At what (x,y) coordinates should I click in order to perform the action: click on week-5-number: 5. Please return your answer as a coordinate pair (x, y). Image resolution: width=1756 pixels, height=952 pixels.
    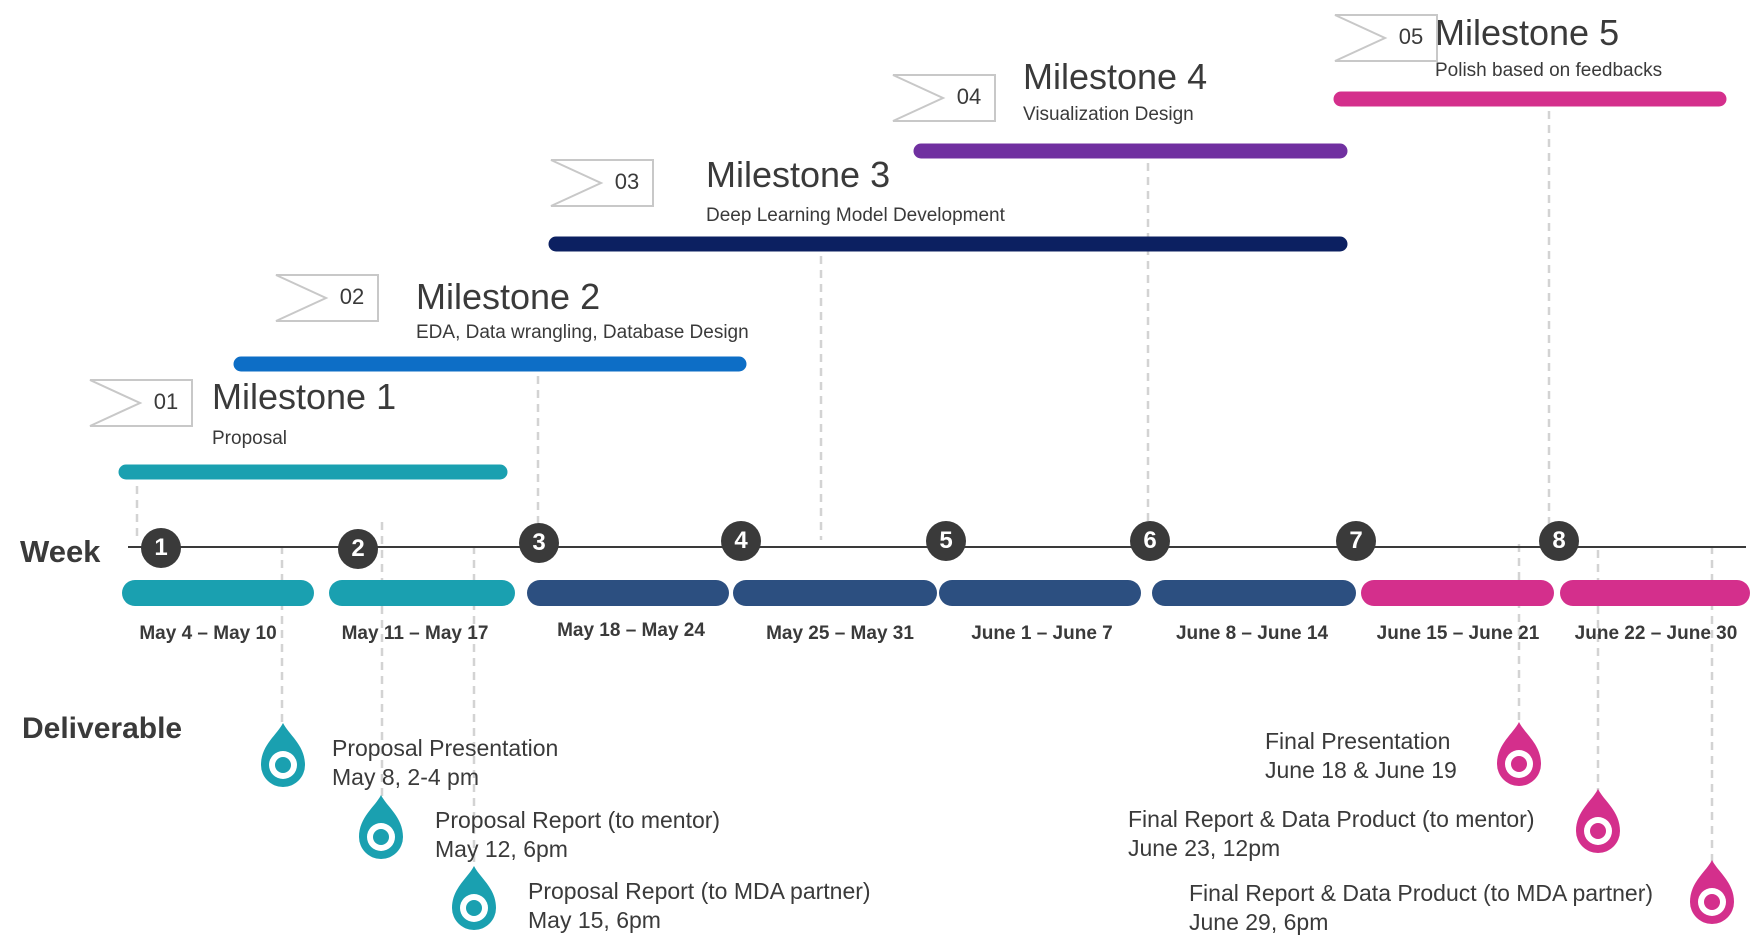
    Looking at the image, I should click on (946, 540).